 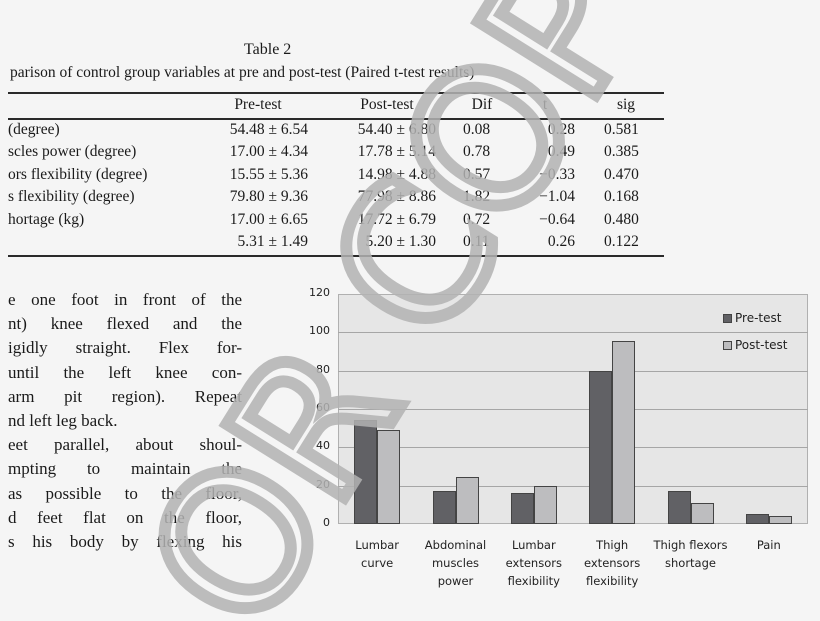 I want to click on table-cell-dif: 1.82, so click(x=477, y=197).